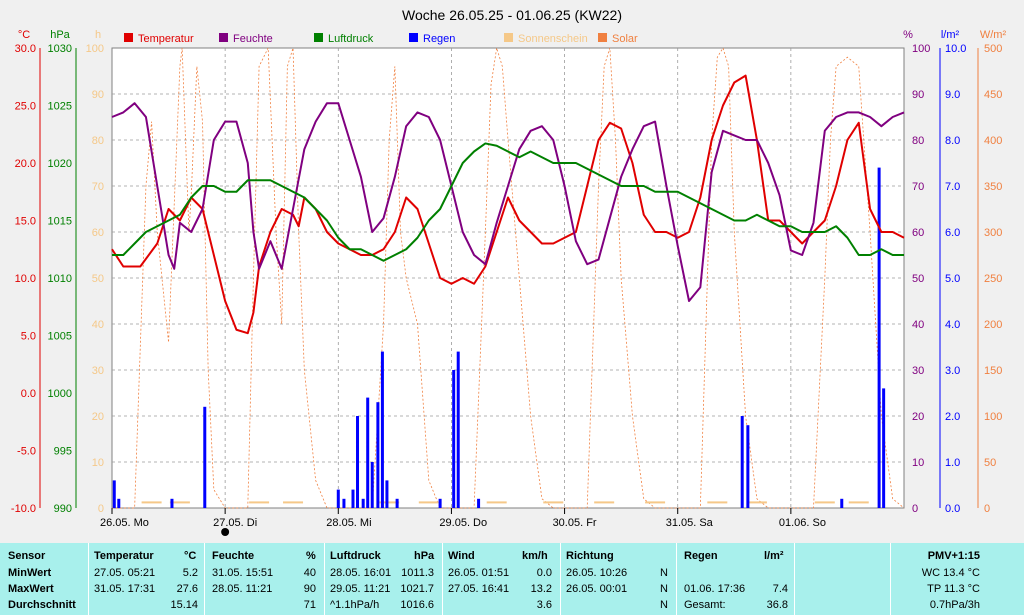 This screenshot has height=615, width=1024. What do you see at coordinates (993, 279) in the screenshot?
I see `solar-tick-label: 250` at bounding box center [993, 279].